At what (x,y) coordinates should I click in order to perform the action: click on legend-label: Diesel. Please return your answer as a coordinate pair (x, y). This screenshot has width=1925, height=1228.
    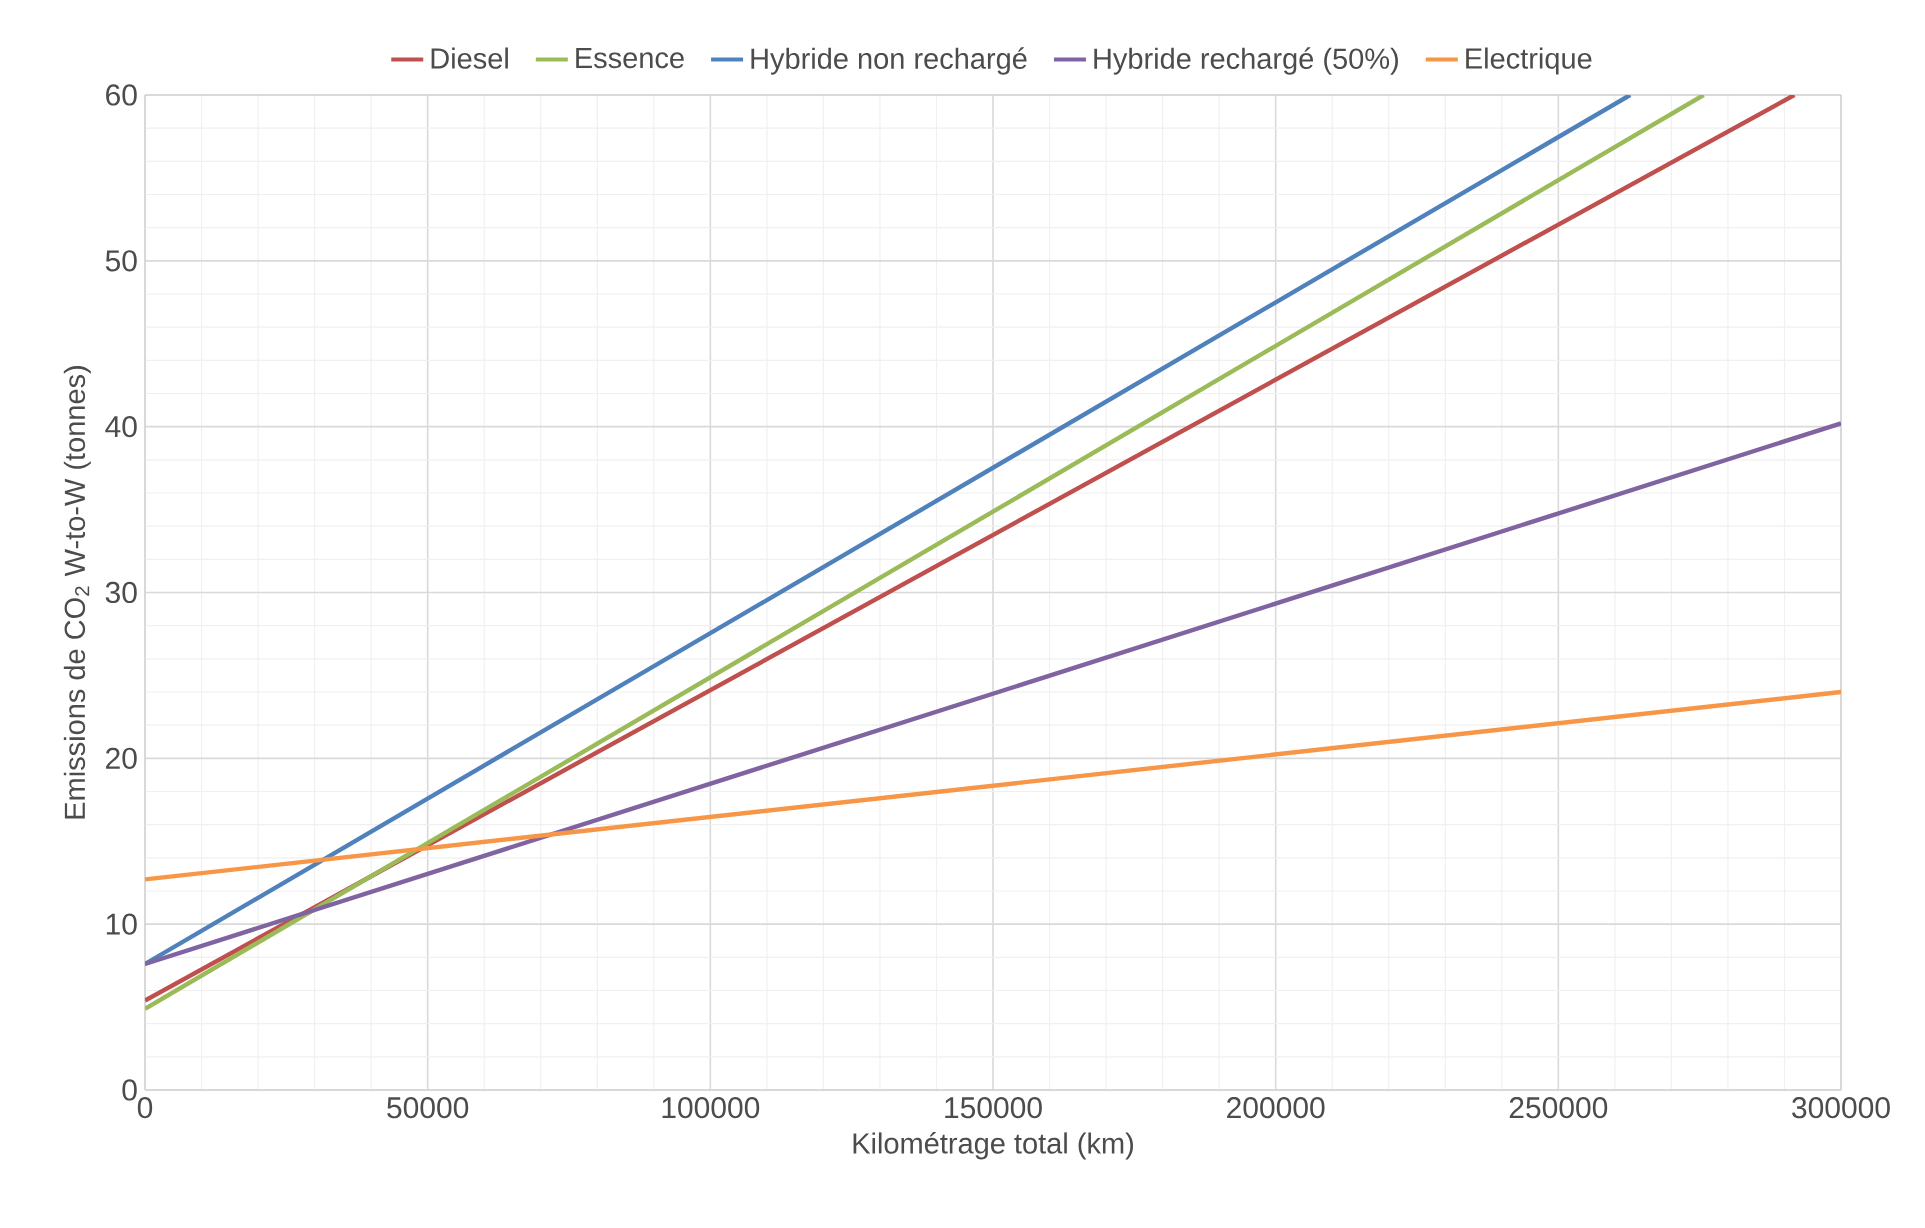
    Looking at the image, I should click on (469, 58).